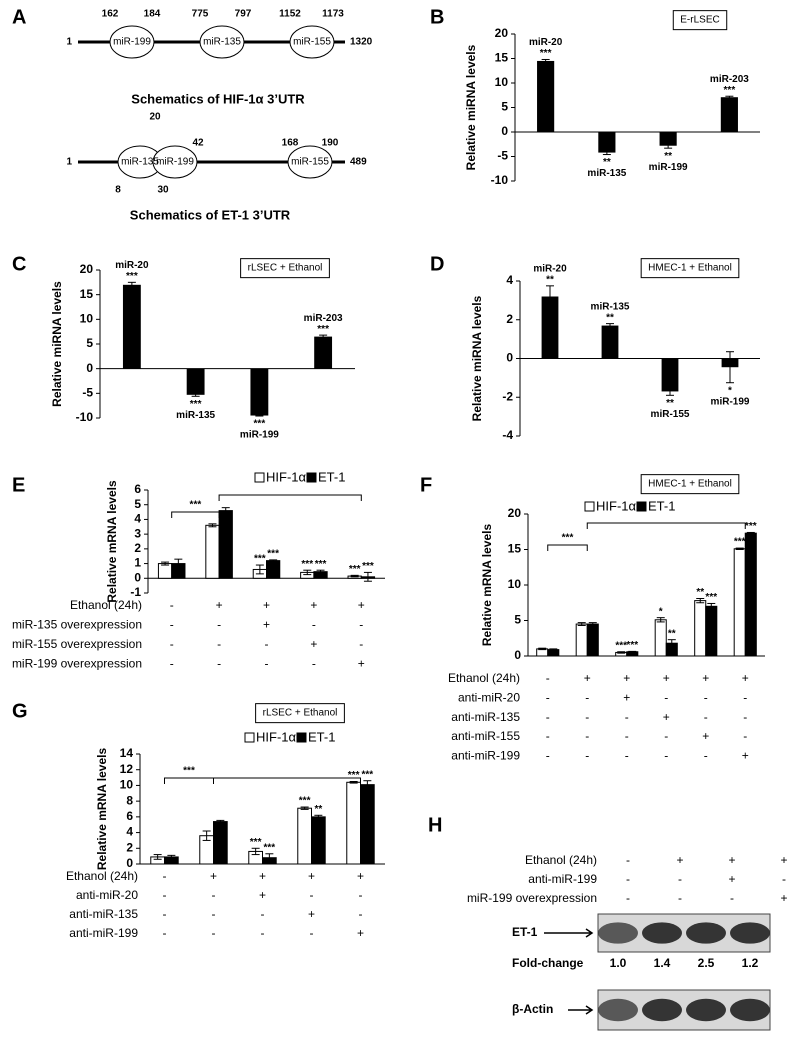 The height and width of the screenshot is (1039, 794). What do you see at coordinates (485, 736) in the screenshot?
I see `condition-label: anti-miR-155` at bounding box center [485, 736].